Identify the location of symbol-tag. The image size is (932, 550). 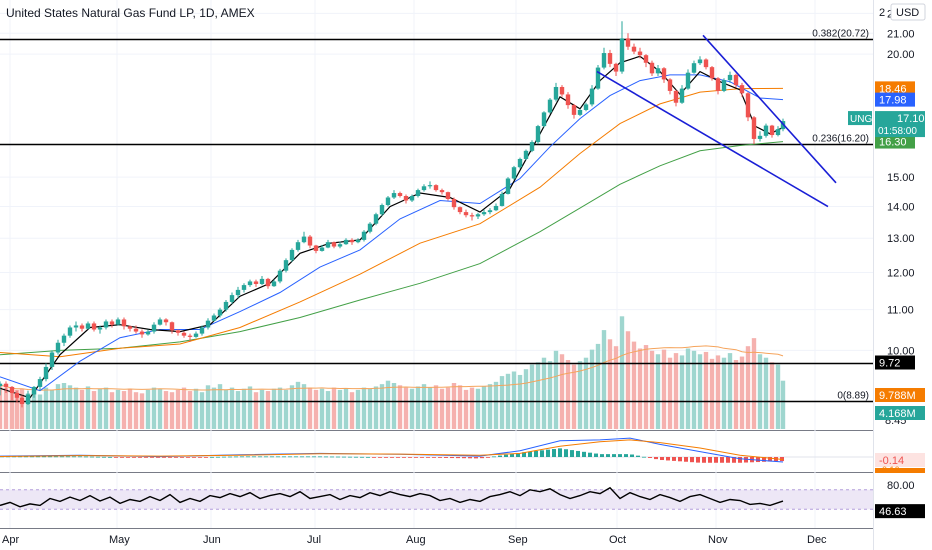
(860, 118).